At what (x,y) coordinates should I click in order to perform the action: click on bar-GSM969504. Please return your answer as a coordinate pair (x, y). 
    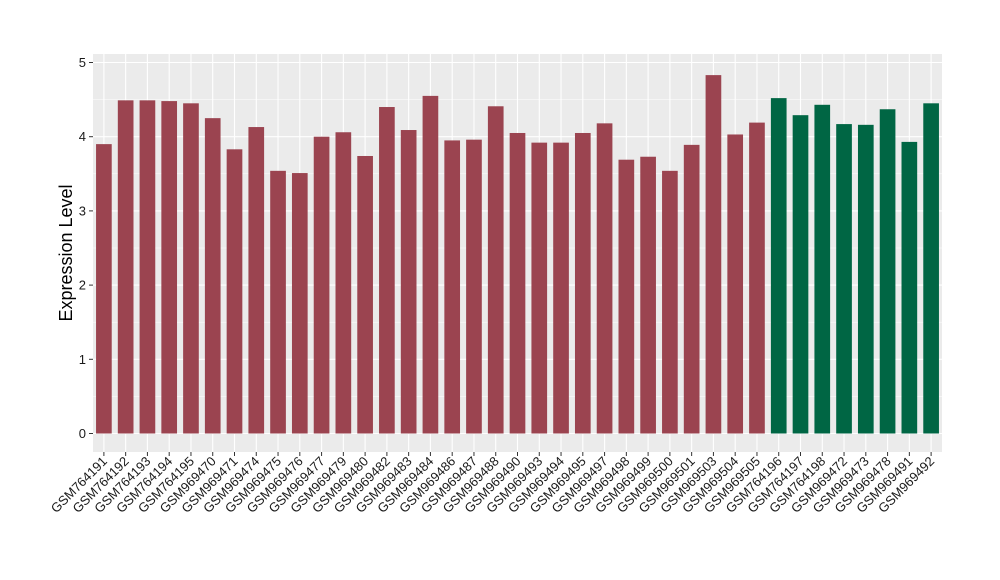
    Looking at the image, I should click on (735, 284).